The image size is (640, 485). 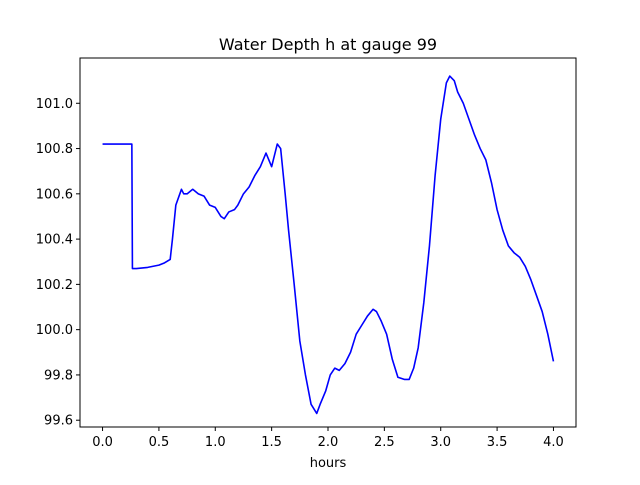 What do you see at coordinates (54, 330) in the screenshot?
I see `y-tick-label: 100.0` at bounding box center [54, 330].